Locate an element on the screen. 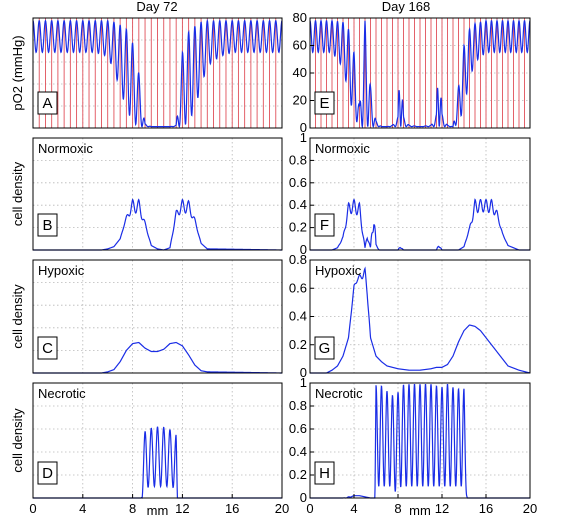  panel-letter: C is located at coordinates (47, 348).